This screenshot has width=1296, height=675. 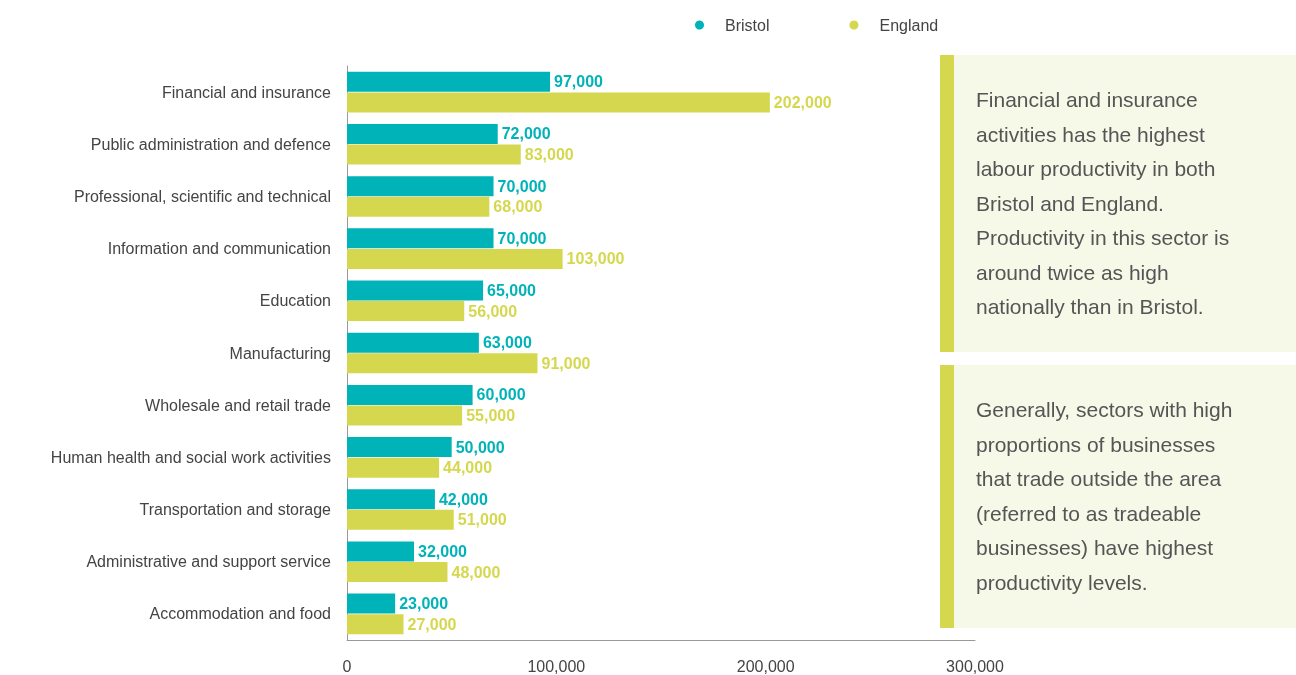 What do you see at coordinates (482, 520) in the screenshot?
I see `data-label: 51,000` at bounding box center [482, 520].